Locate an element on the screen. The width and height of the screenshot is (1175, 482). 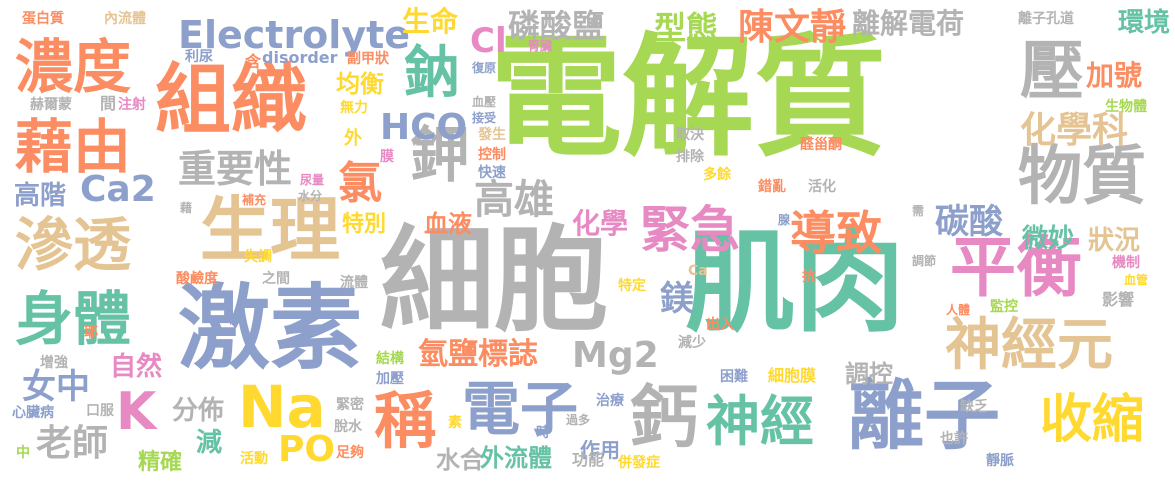
word-氯: 氯 is located at coordinates (360, 183).